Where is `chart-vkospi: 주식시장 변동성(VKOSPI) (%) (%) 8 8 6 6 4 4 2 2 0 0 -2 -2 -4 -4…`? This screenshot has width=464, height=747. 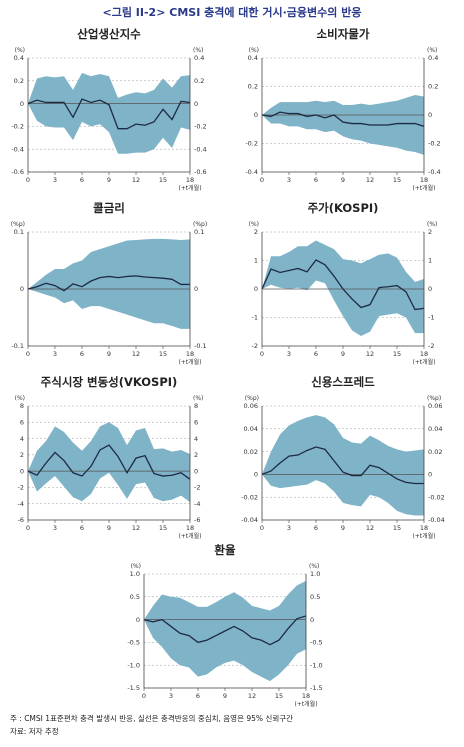
chart-vkospi: 주식시장 변동성(VKOSPI) (%) (%) 8 8 6 6 4 4 2 2 0 0 -2 -2 -4 -4… is located at coordinates (116, 457).